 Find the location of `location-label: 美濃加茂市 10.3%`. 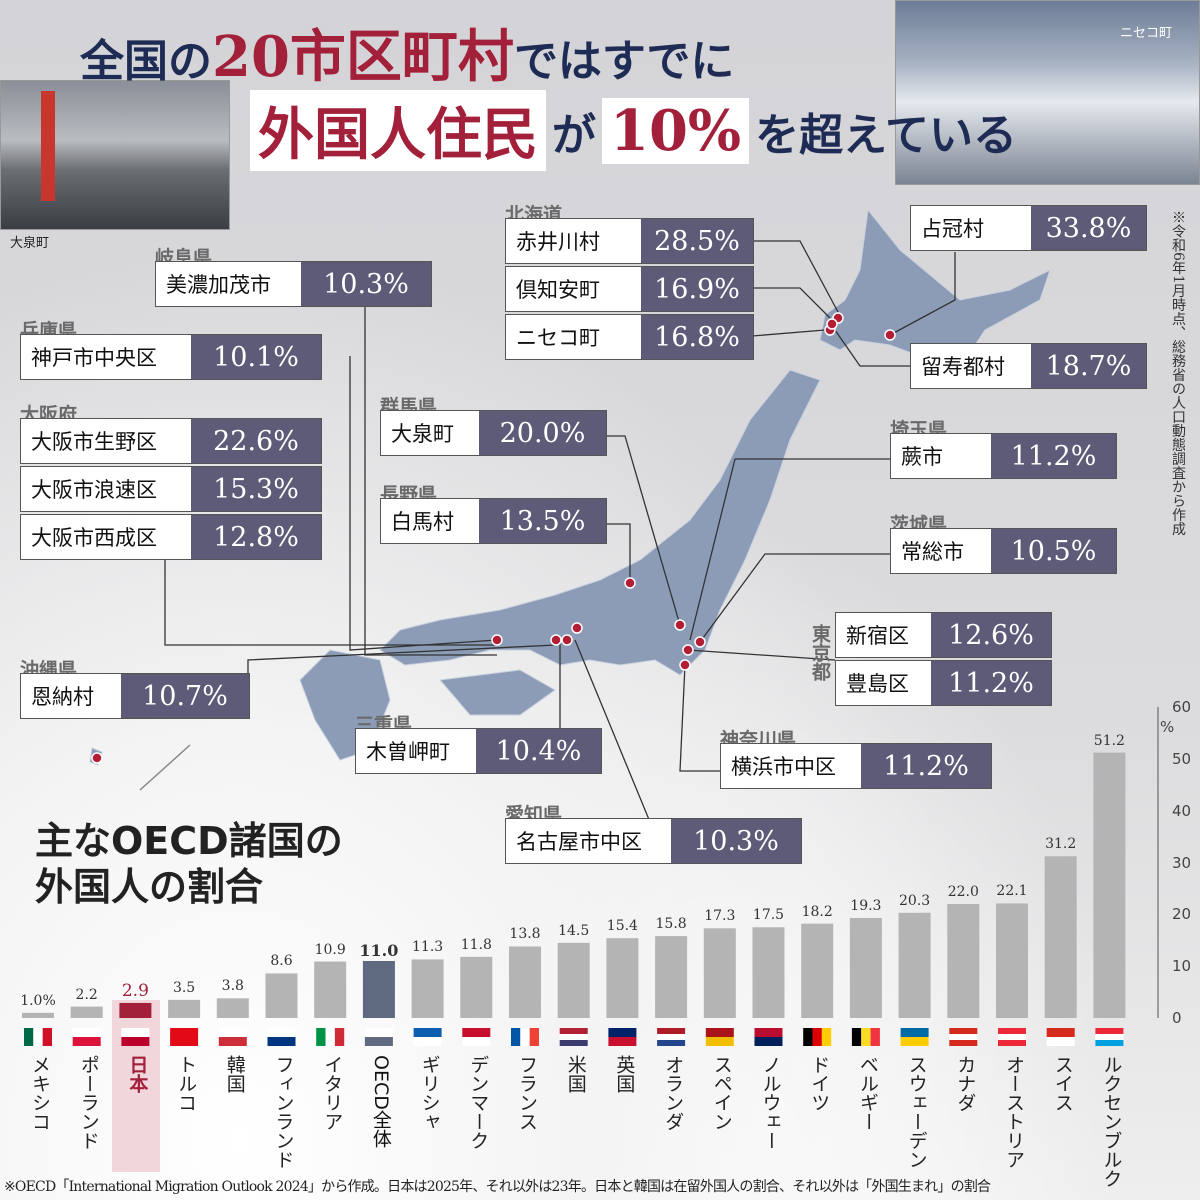

location-label: 美濃加茂市 10.3% is located at coordinates (293, 284).